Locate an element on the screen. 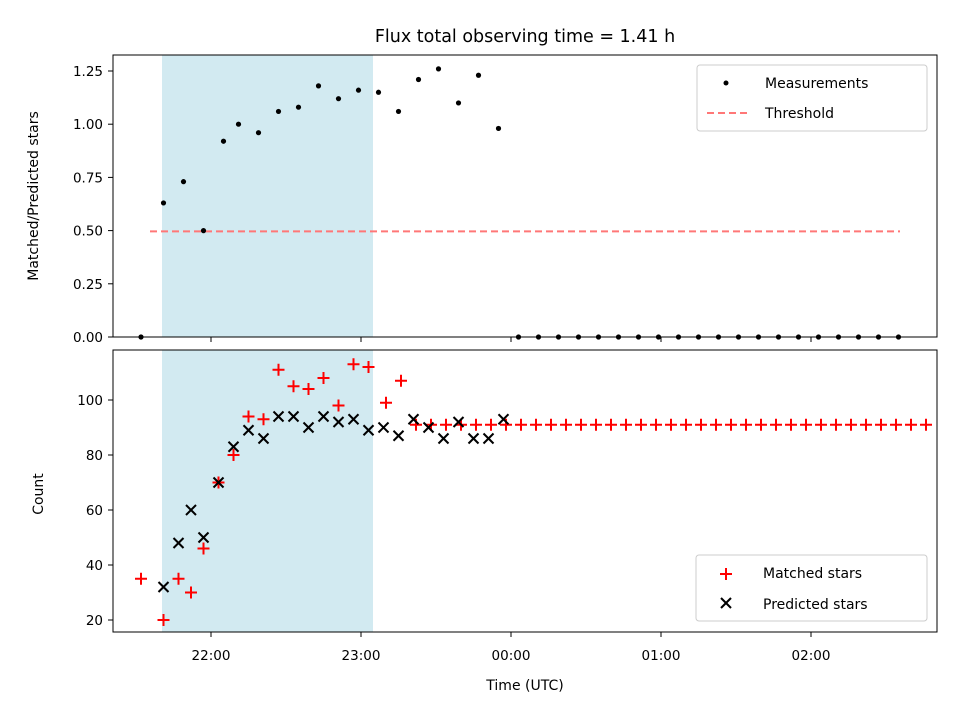 This screenshot has width=960, height=720. top-legend: Measurements Threshold is located at coordinates (812, 98).